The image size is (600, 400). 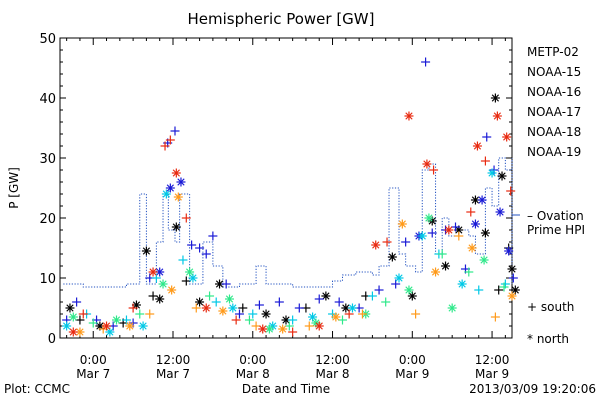 What do you see at coordinates (555, 216) in the screenshot?
I see `legend-ovation-line1: – Ovation` at bounding box center [555, 216].